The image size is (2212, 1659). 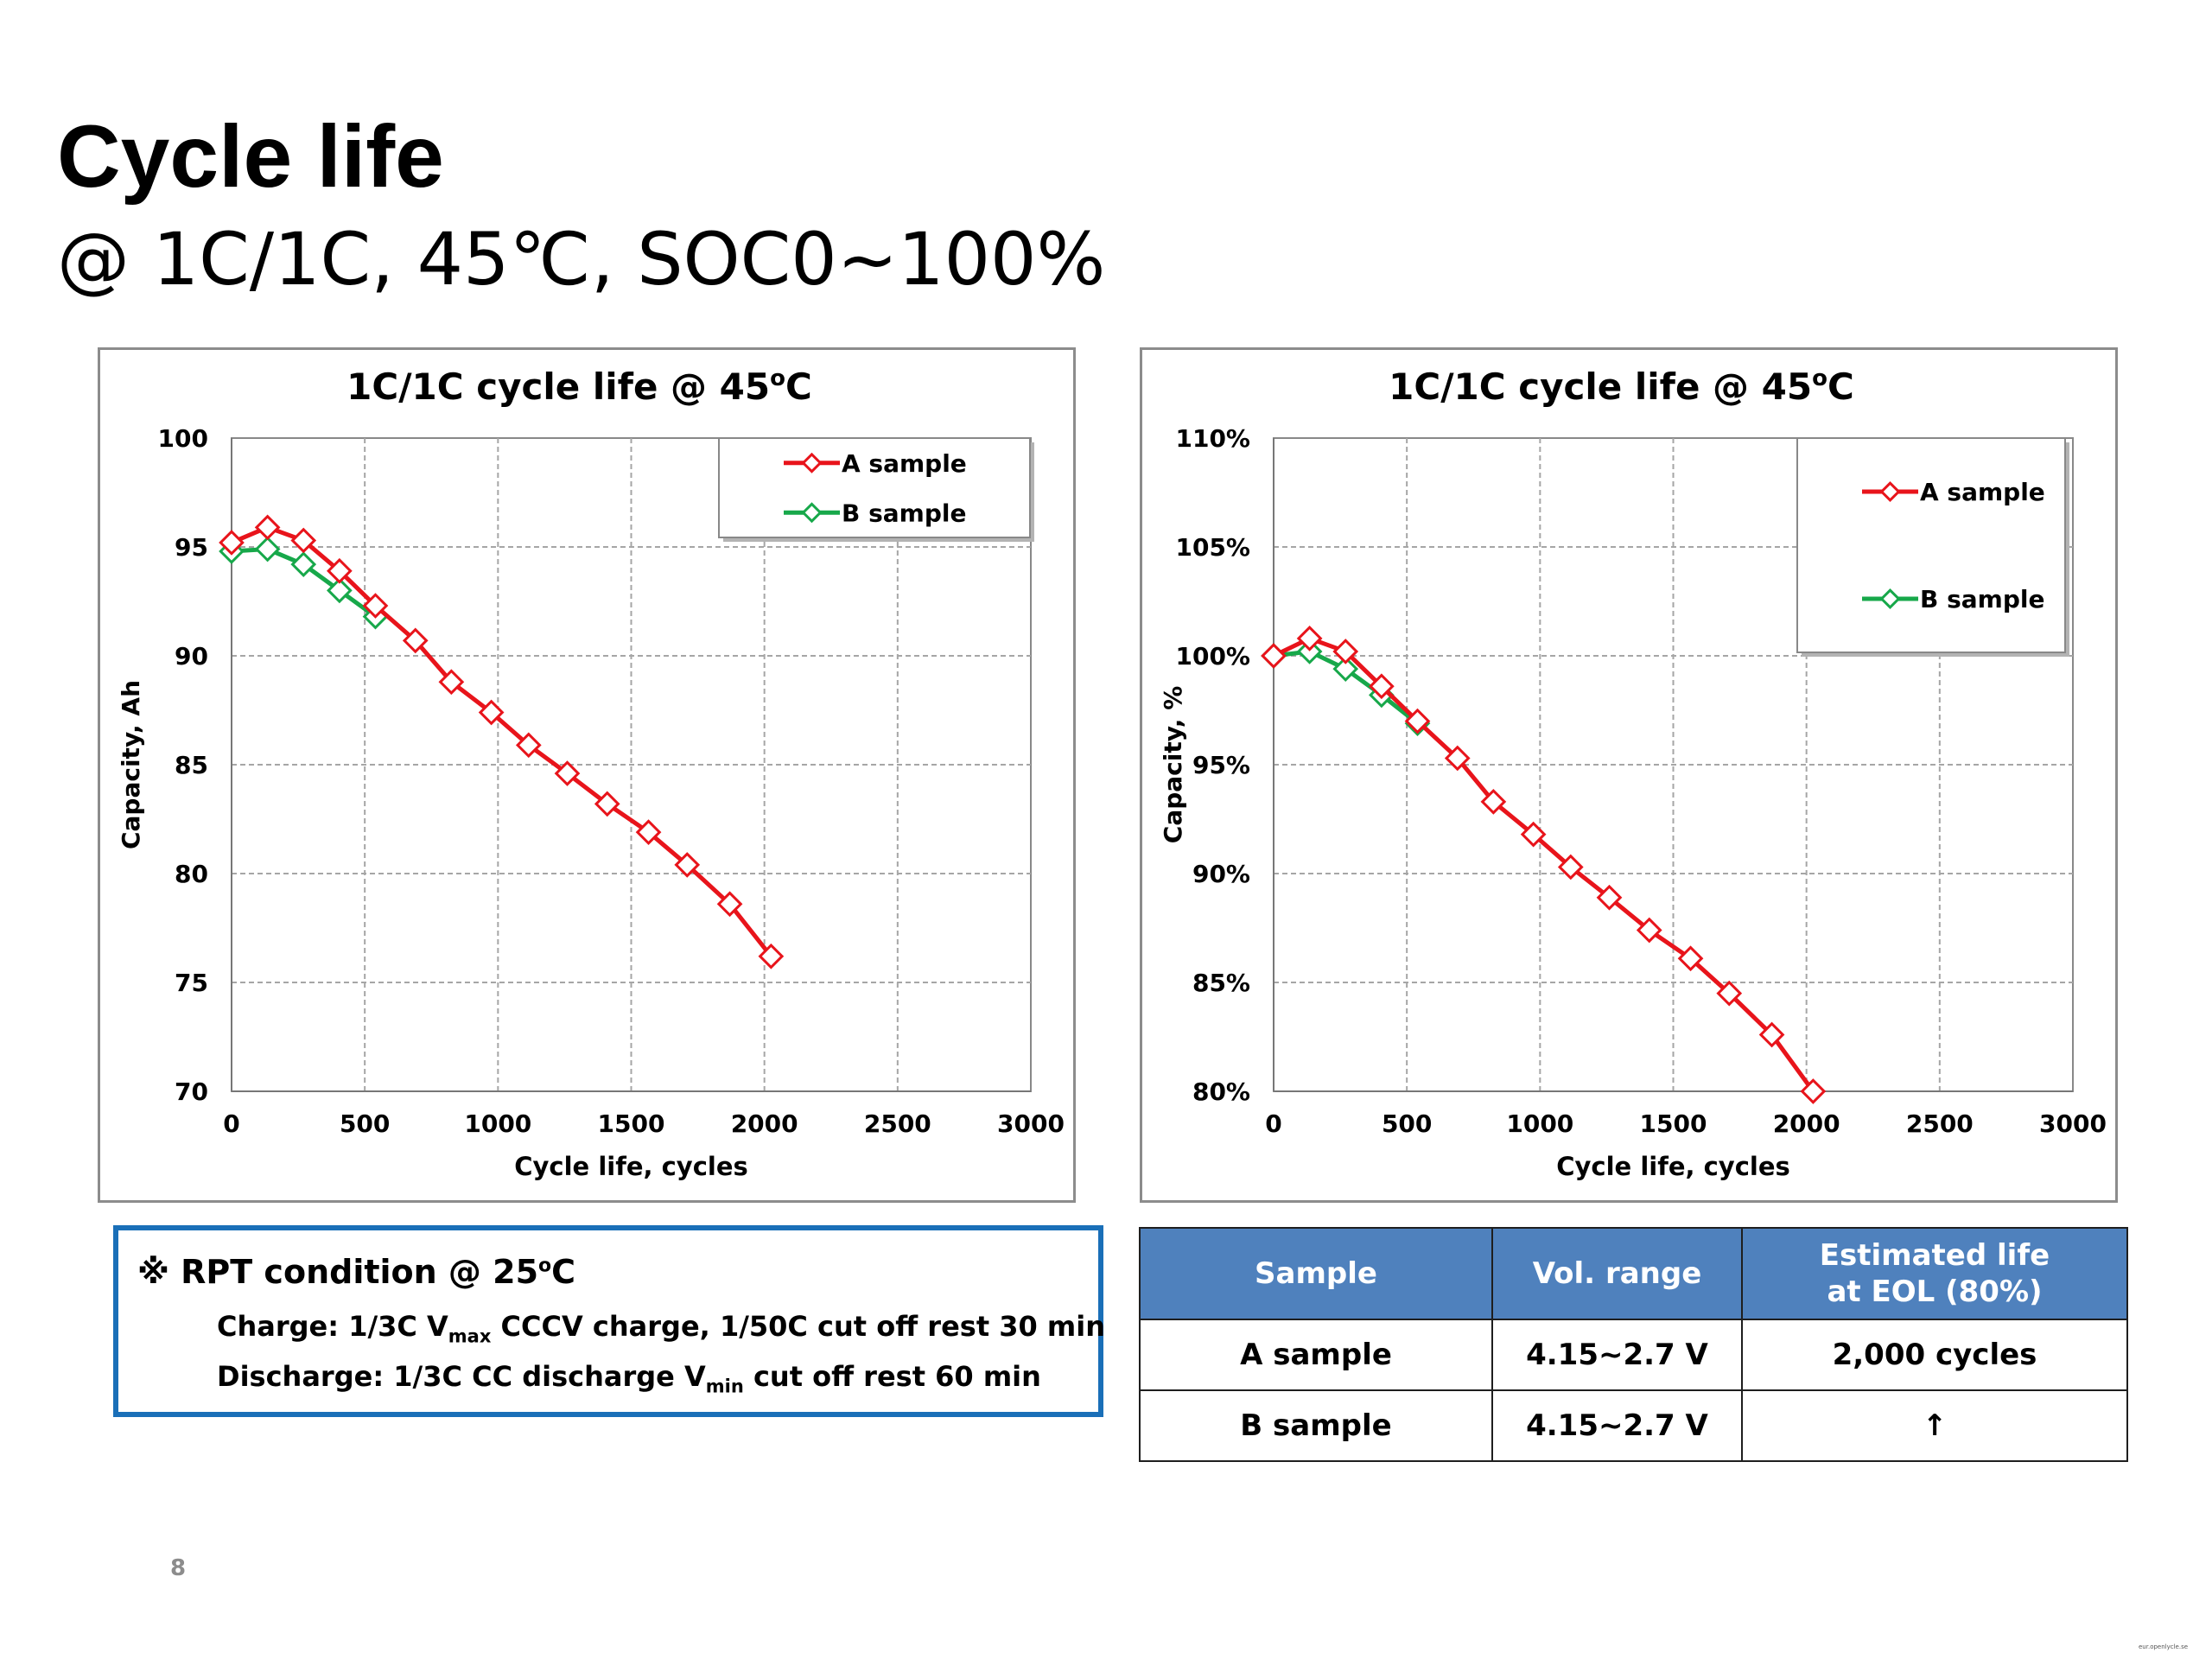 I want to click on y-tick-label: 110%, so click(x=1212, y=438).